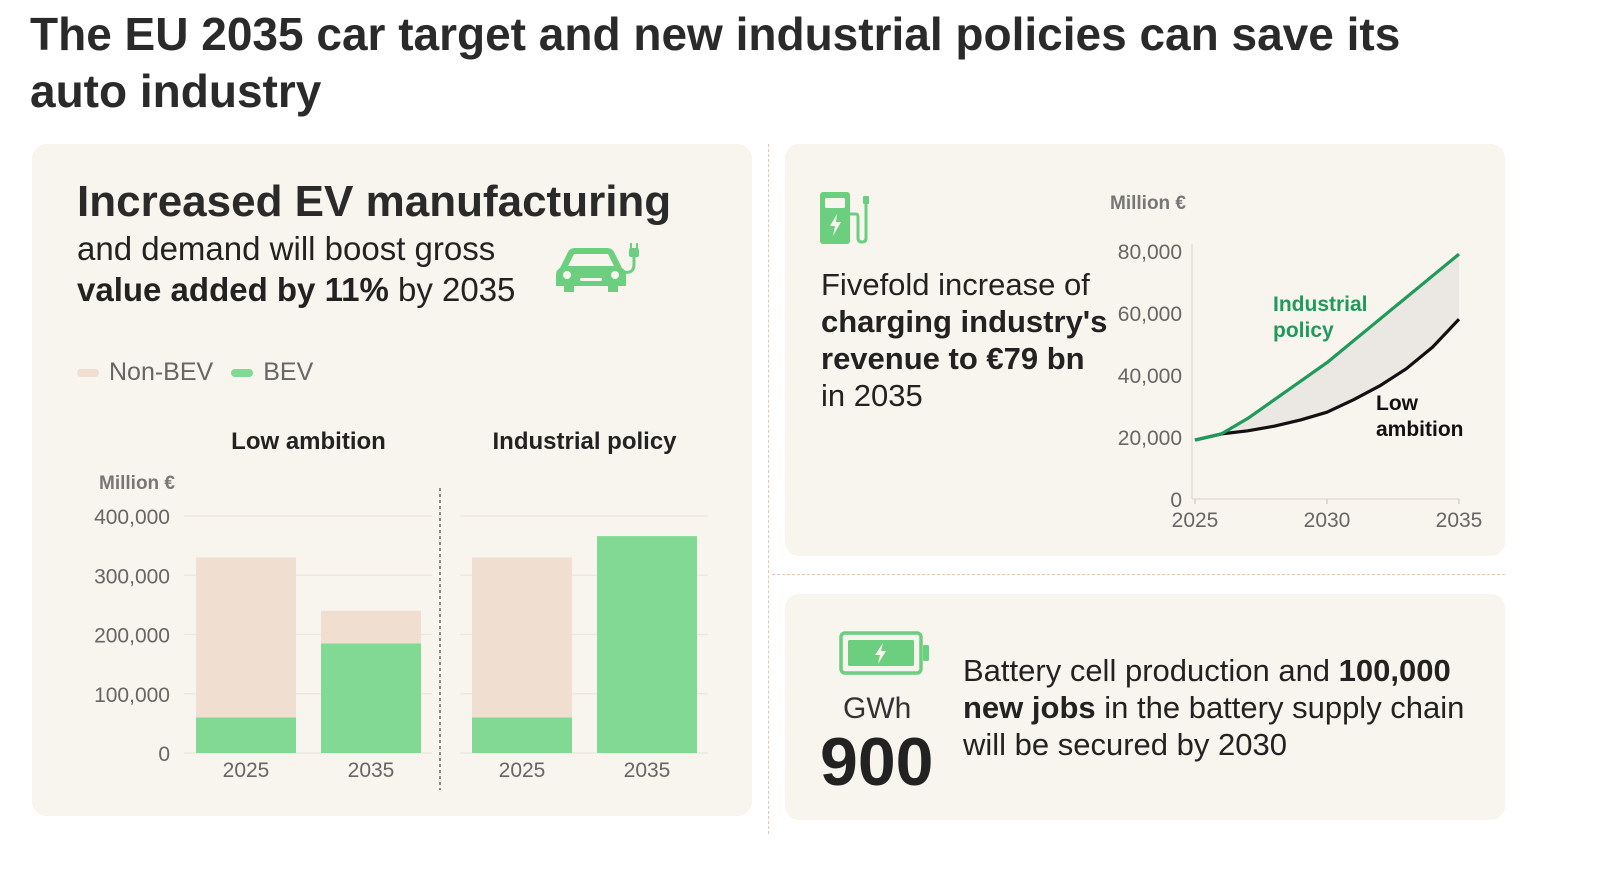 The height and width of the screenshot is (890, 1600). Describe the element at coordinates (1320, 304) in the screenshot. I see `line-label-industrial-policy: Industrial` at that location.